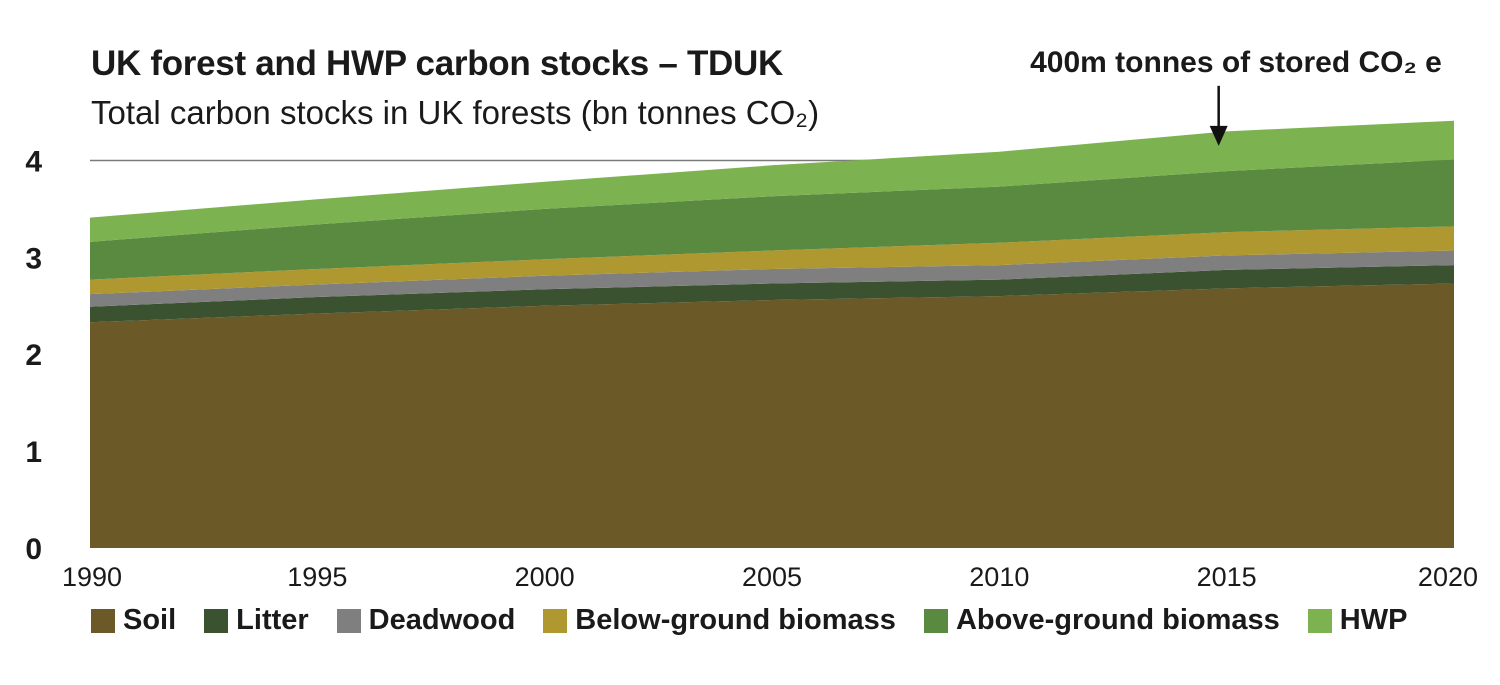 Image resolution: width=1500 pixels, height=685 pixels. I want to click on legend-label: Below-ground biomass, so click(735, 620).